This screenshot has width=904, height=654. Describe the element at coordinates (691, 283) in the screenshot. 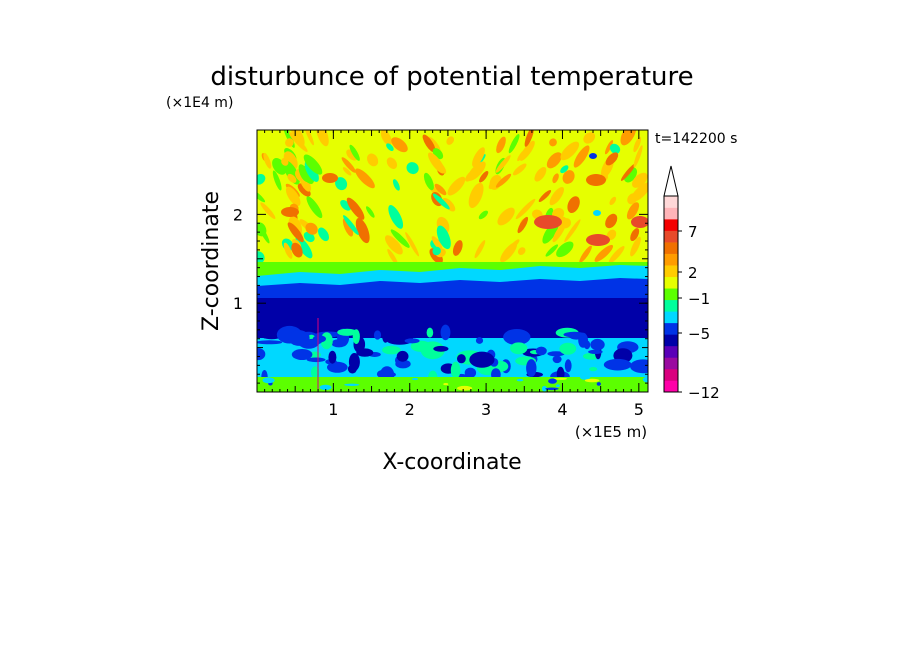

I see `colorbar: 7 2 −1 −5 −12` at that location.